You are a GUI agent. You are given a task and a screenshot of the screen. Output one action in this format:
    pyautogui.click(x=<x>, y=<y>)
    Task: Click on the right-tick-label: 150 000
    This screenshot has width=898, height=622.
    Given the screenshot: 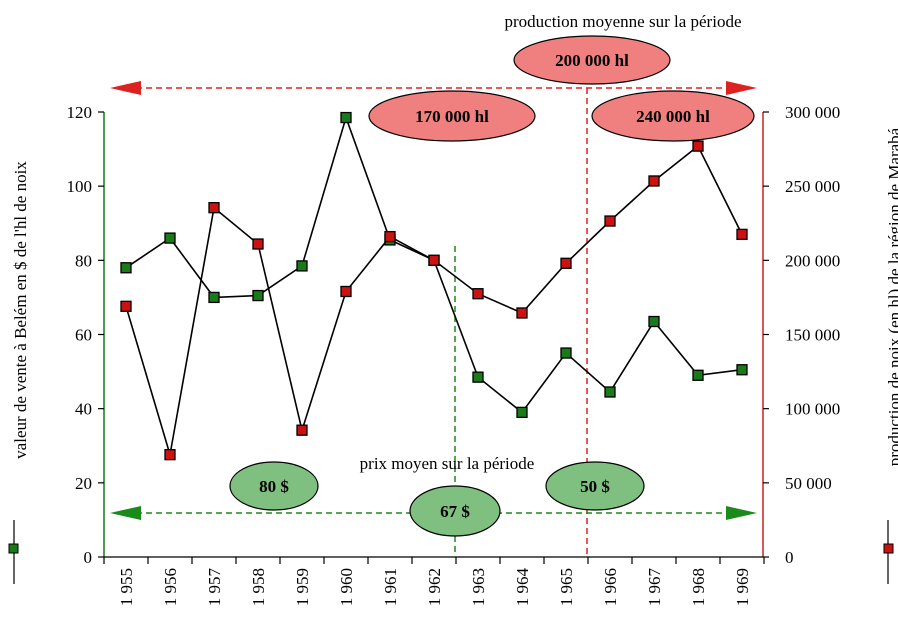 What is the action you would take?
    pyautogui.click(x=812, y=335)
    